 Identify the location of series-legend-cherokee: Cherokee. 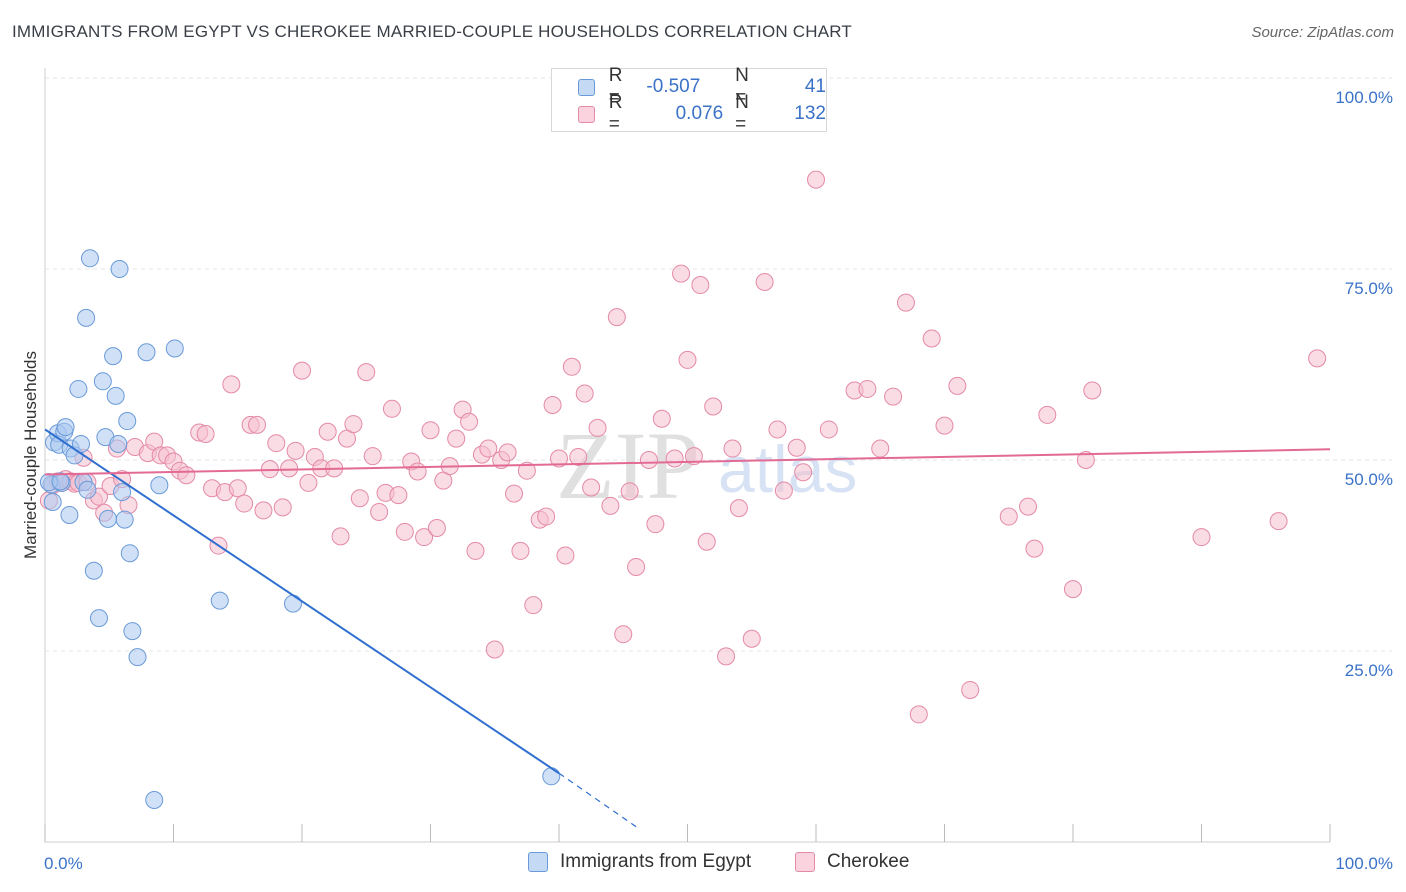
(852, 862).